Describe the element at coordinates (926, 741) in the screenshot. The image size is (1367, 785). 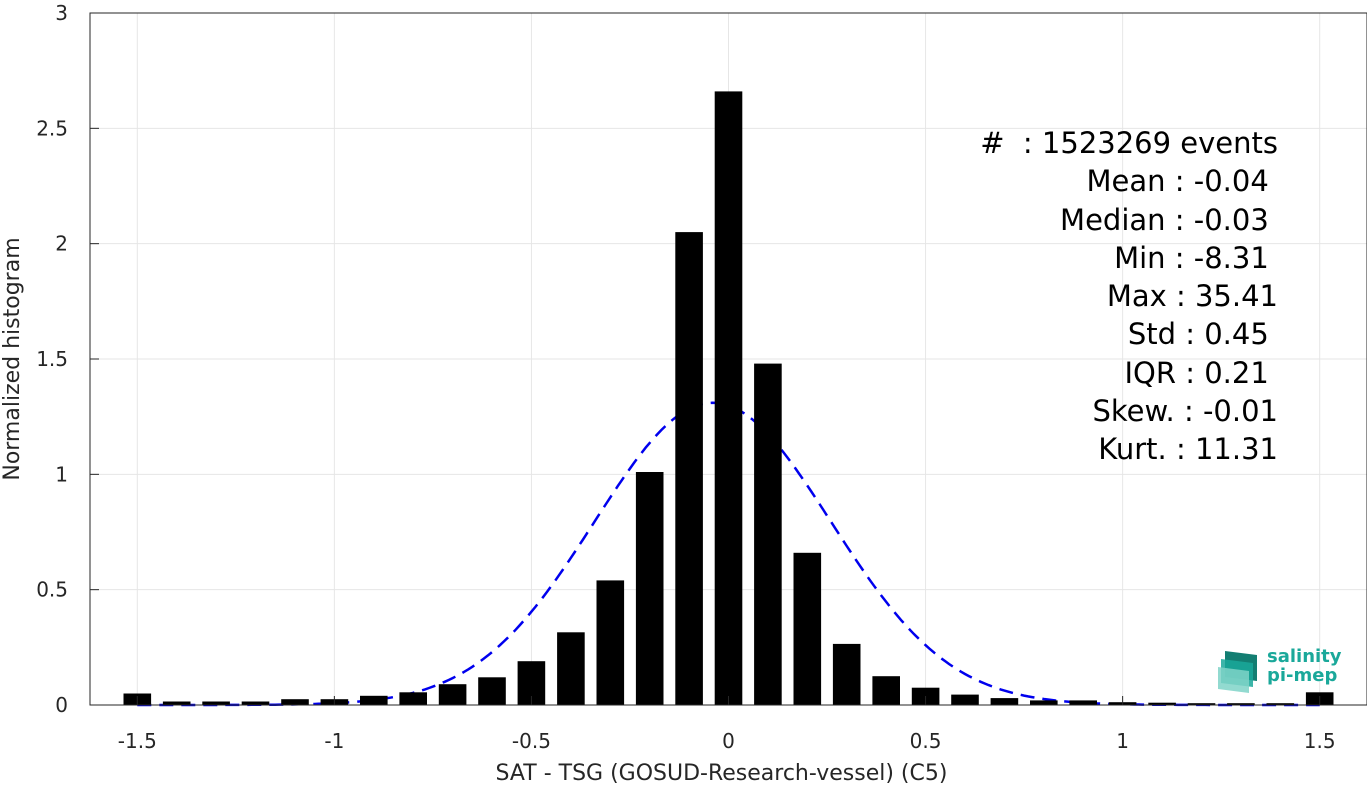
I see `x-tick-label-4: 0.5` at that location.